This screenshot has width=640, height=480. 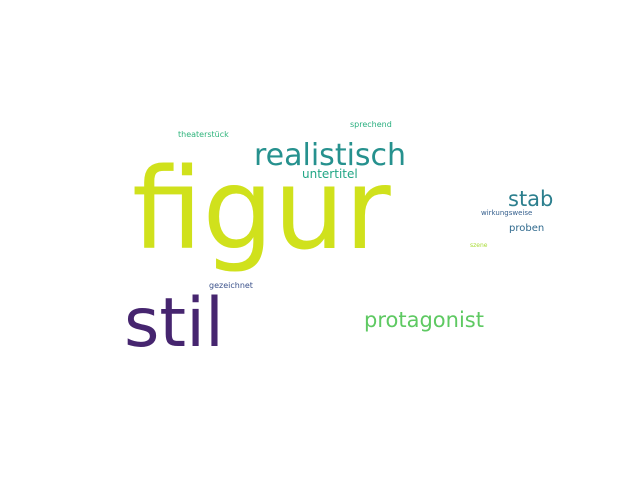 I want to click on word-gezeichnet: gezeichnet, so click(x=231, y=285).